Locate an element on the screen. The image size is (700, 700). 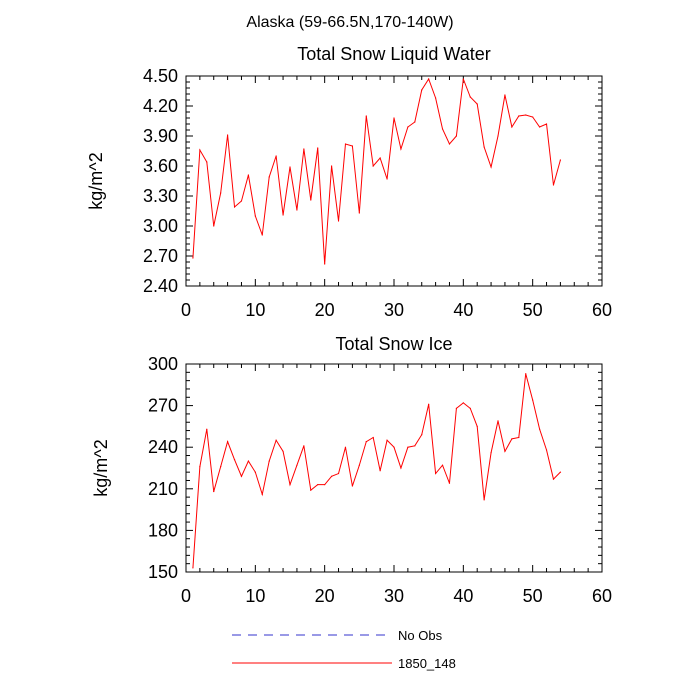
figure-suptitle: Alaska (59-66.5N,170-140W) is located at coordinates (349, 22).